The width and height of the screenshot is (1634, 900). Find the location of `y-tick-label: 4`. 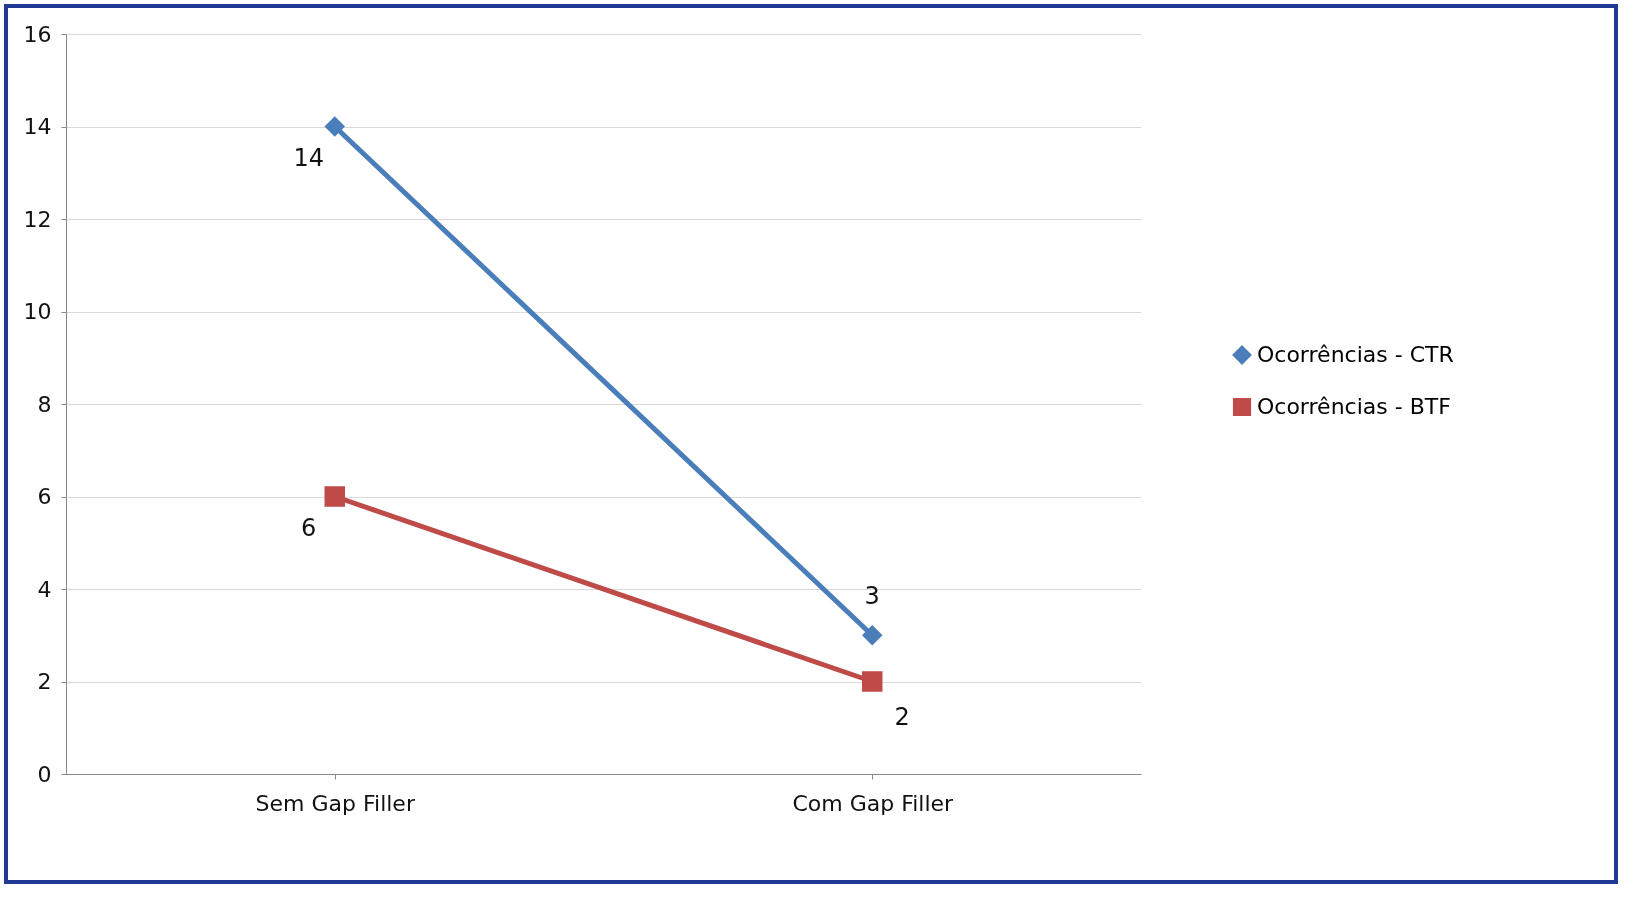

y-tick-label: 4 is located at coordinates (44, 589).